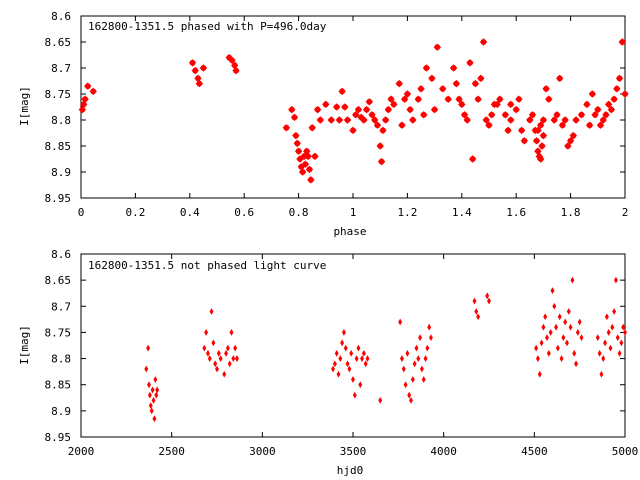 The image size is (640, 480). Describe the element at coordinates (443, 451) in the screenshot. I see `x-tick-label: 4000` at that location.